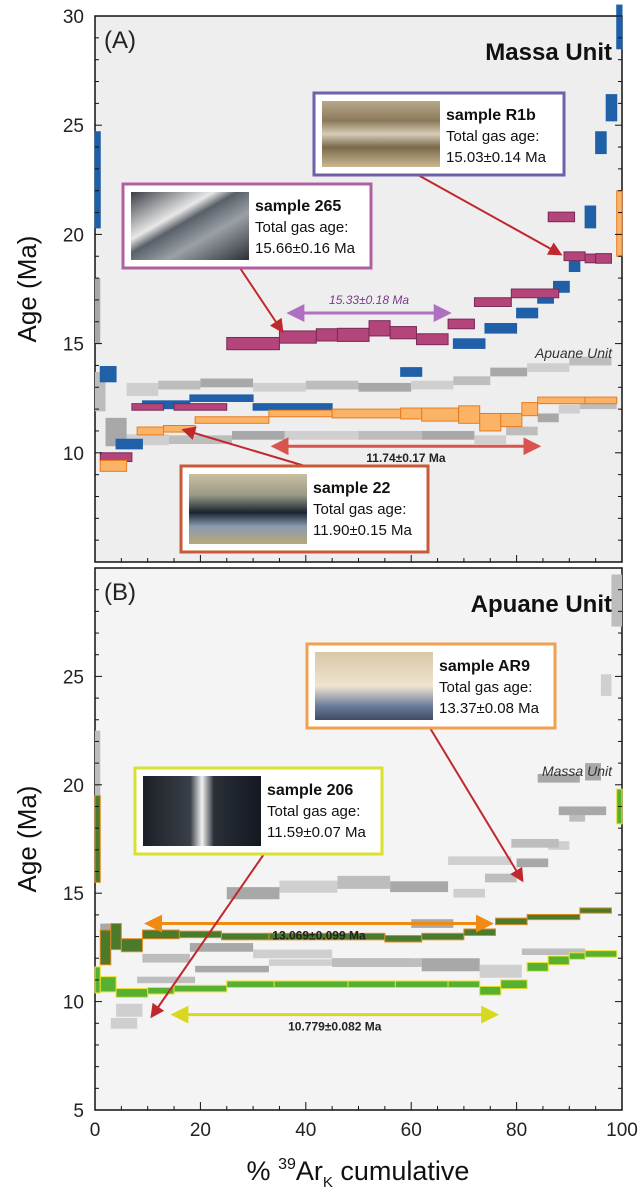 Image resolution: width=644 pixels, height=1194 pixels. What do you see at coordinates (317, 832) in the screenshot?
I see `total-gas-age: 11.59±0.07 Ma` at bounding box center [317, 832].